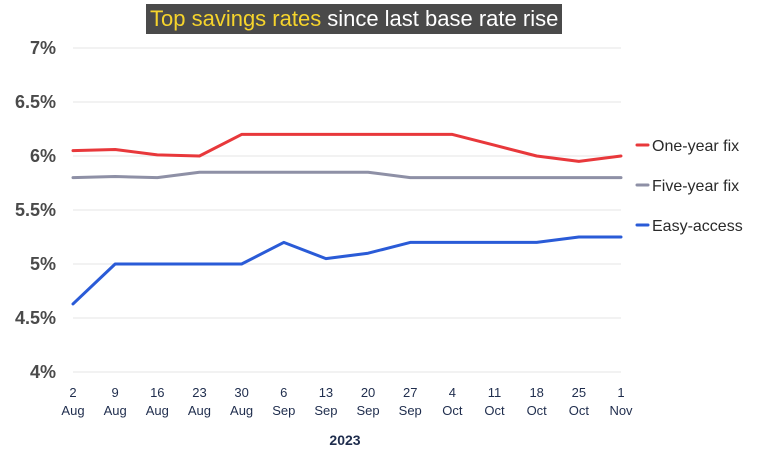 The image size is (767, 462). I want to click on x-tick-label-month: Nov, so click(621, 410).